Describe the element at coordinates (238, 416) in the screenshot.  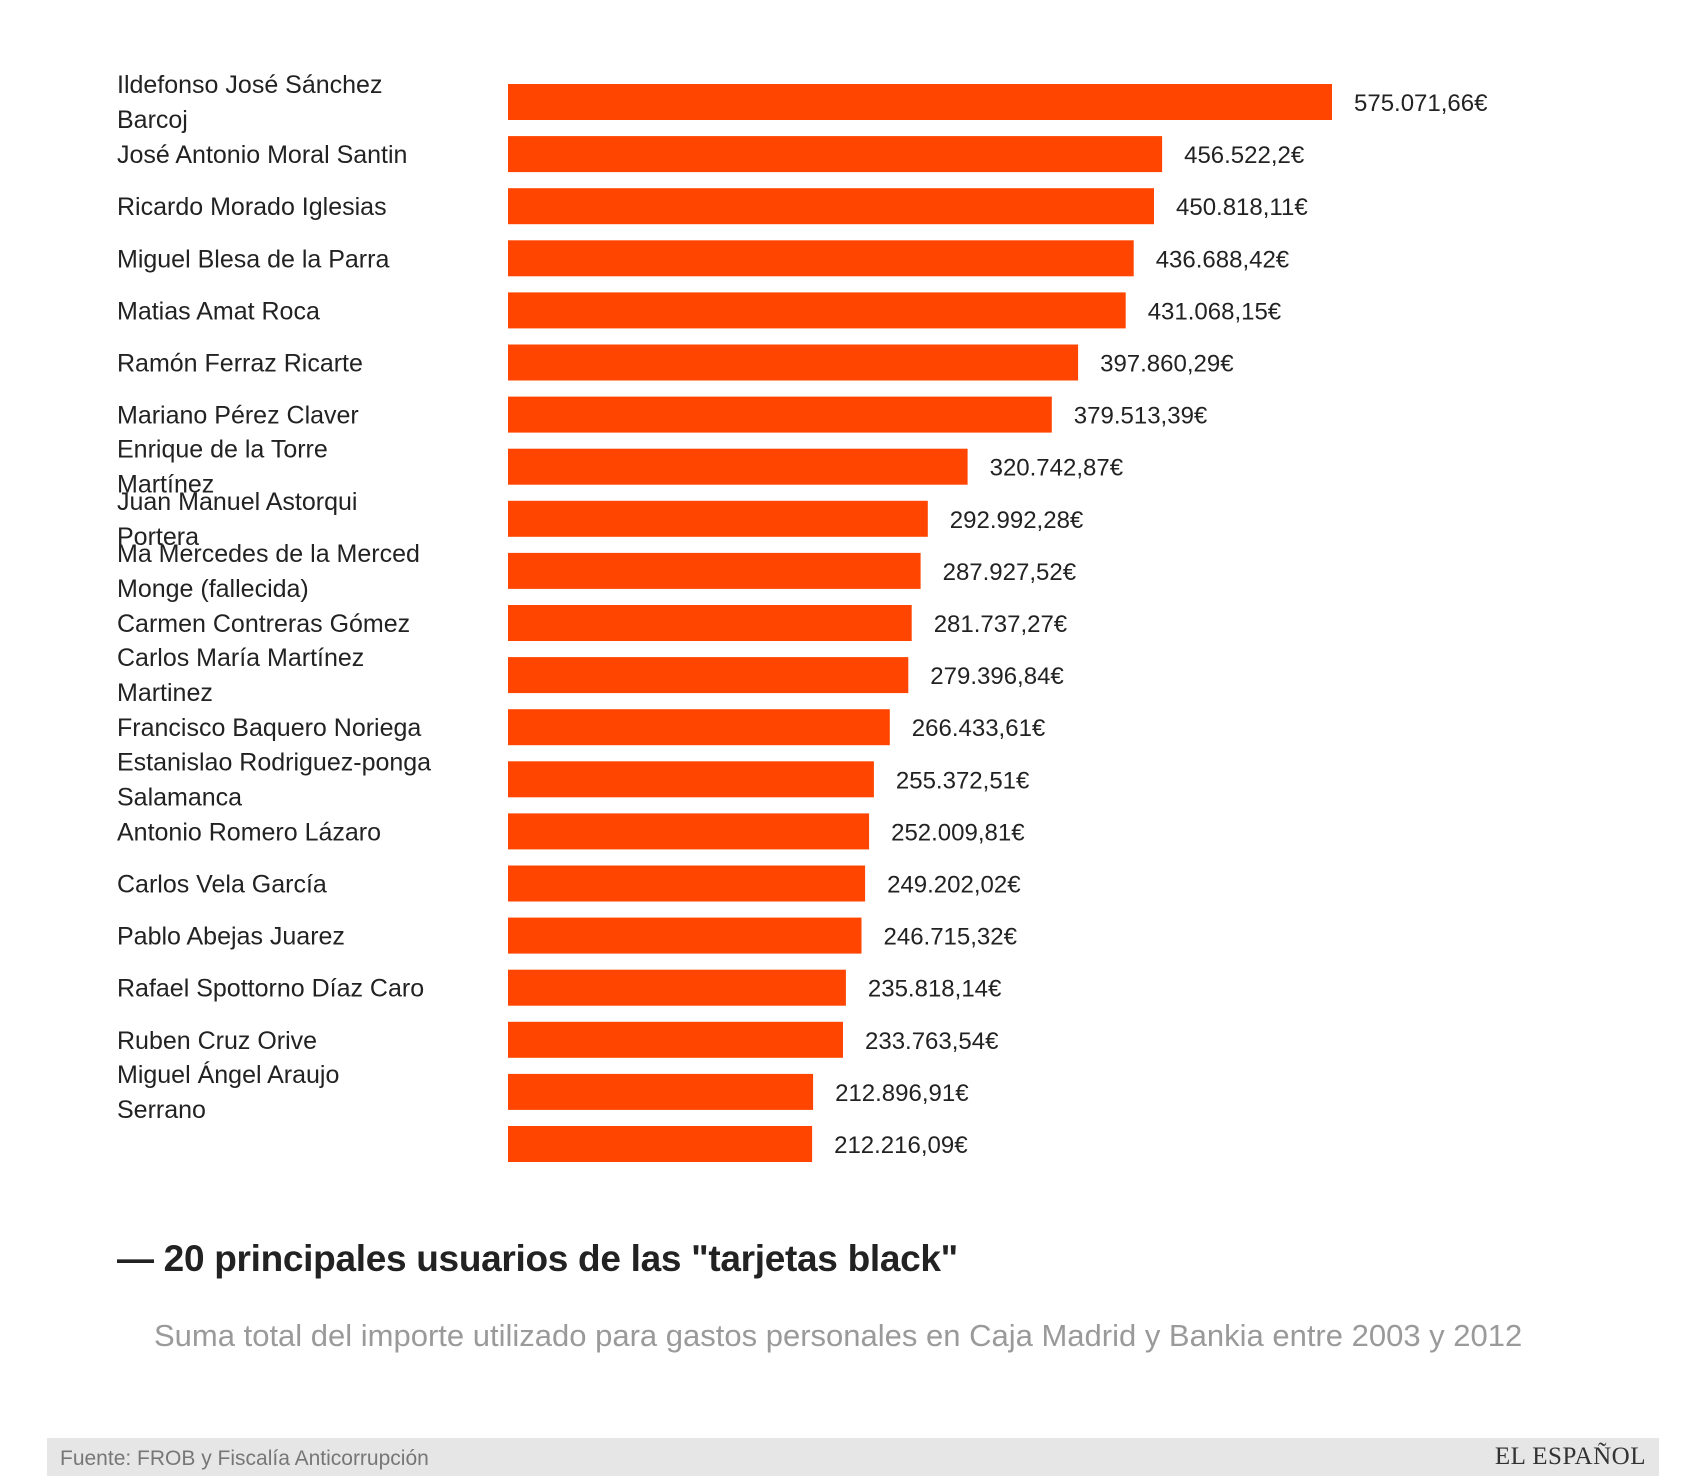
I see `category-label: Mariano Pérez Claver` at that location.